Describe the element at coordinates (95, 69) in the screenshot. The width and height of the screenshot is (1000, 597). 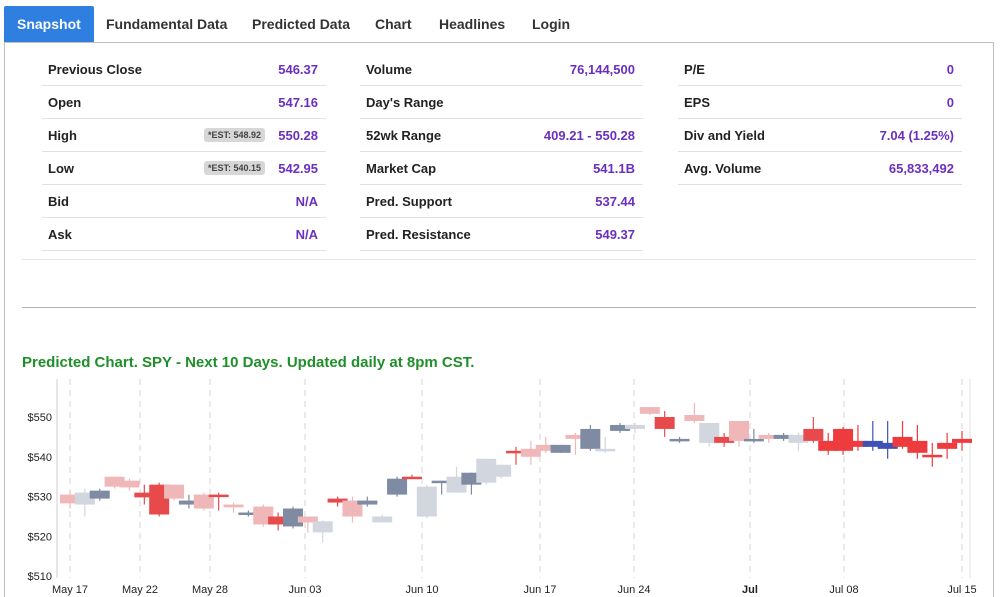
I see `stat-label: Previous Close` at that location.